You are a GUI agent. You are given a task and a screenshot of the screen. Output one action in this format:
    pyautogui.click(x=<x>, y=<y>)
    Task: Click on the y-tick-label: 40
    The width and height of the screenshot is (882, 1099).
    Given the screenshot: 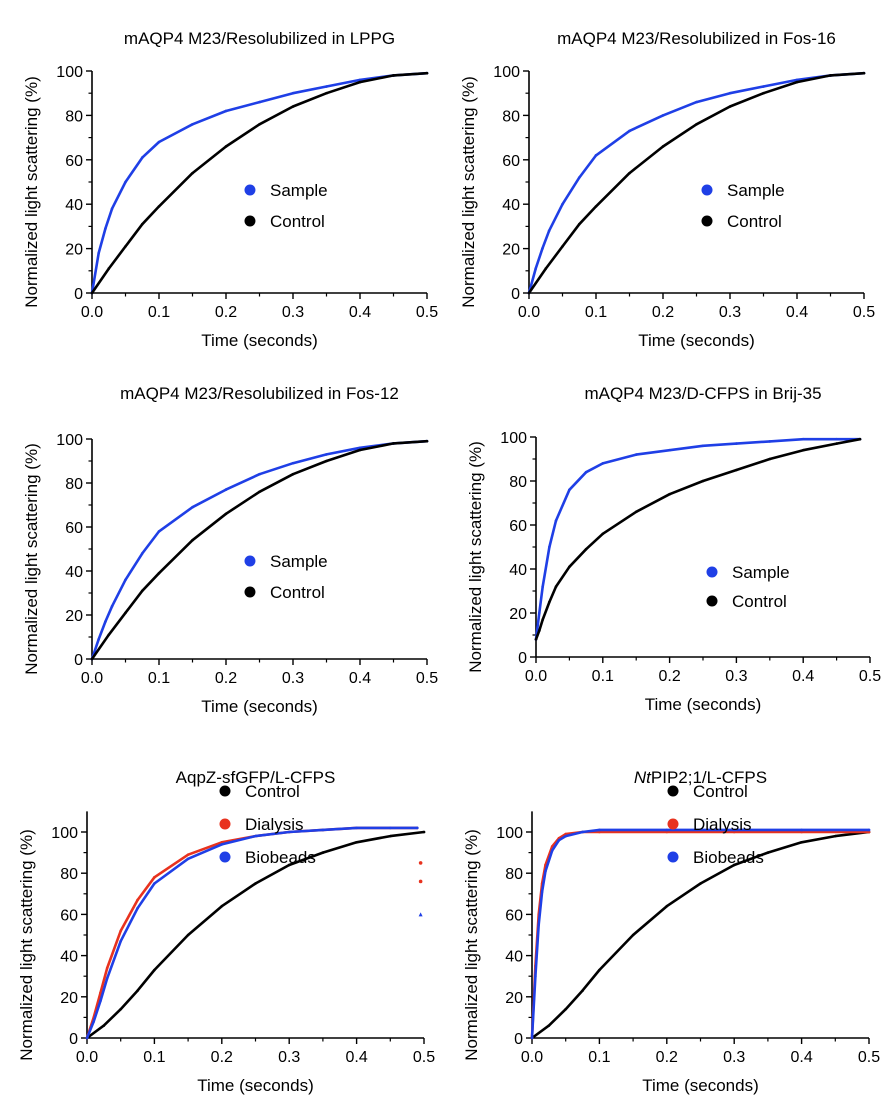 What is the action you would take?
    pyautogui.click(x=511, y=205)
    